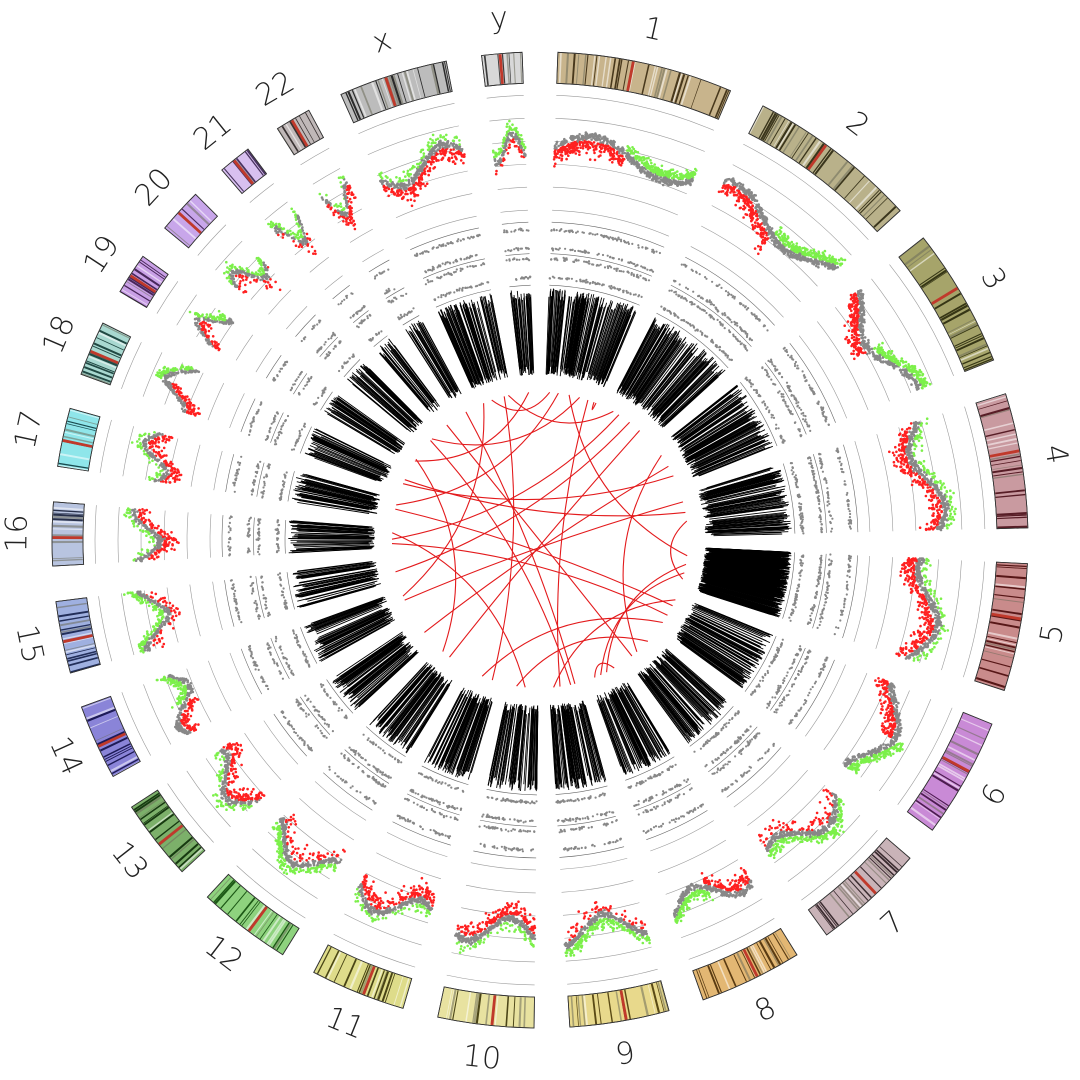 This screenshot has height=1080, width=1080. Describe the element at coordinates (396, 92) in the screenshot. I see `ideogram-chr-x` at that location.